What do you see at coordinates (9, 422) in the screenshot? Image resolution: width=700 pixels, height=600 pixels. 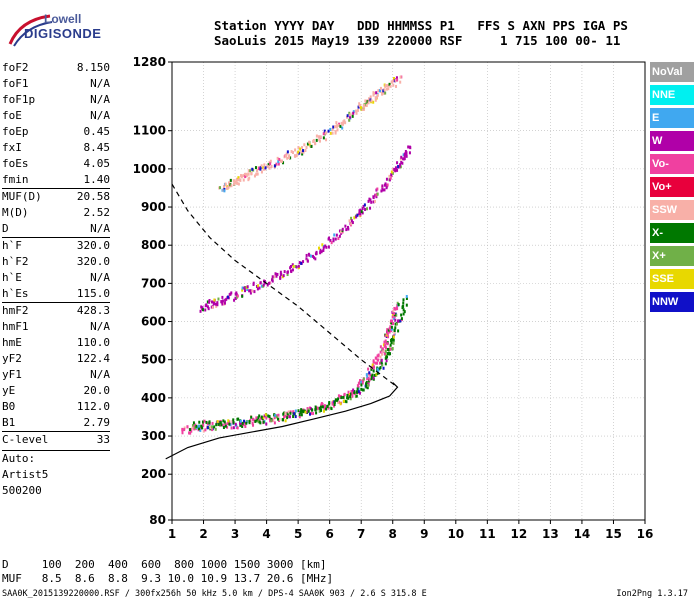 I see `param-name: B1` at bounding box center [9, 422].